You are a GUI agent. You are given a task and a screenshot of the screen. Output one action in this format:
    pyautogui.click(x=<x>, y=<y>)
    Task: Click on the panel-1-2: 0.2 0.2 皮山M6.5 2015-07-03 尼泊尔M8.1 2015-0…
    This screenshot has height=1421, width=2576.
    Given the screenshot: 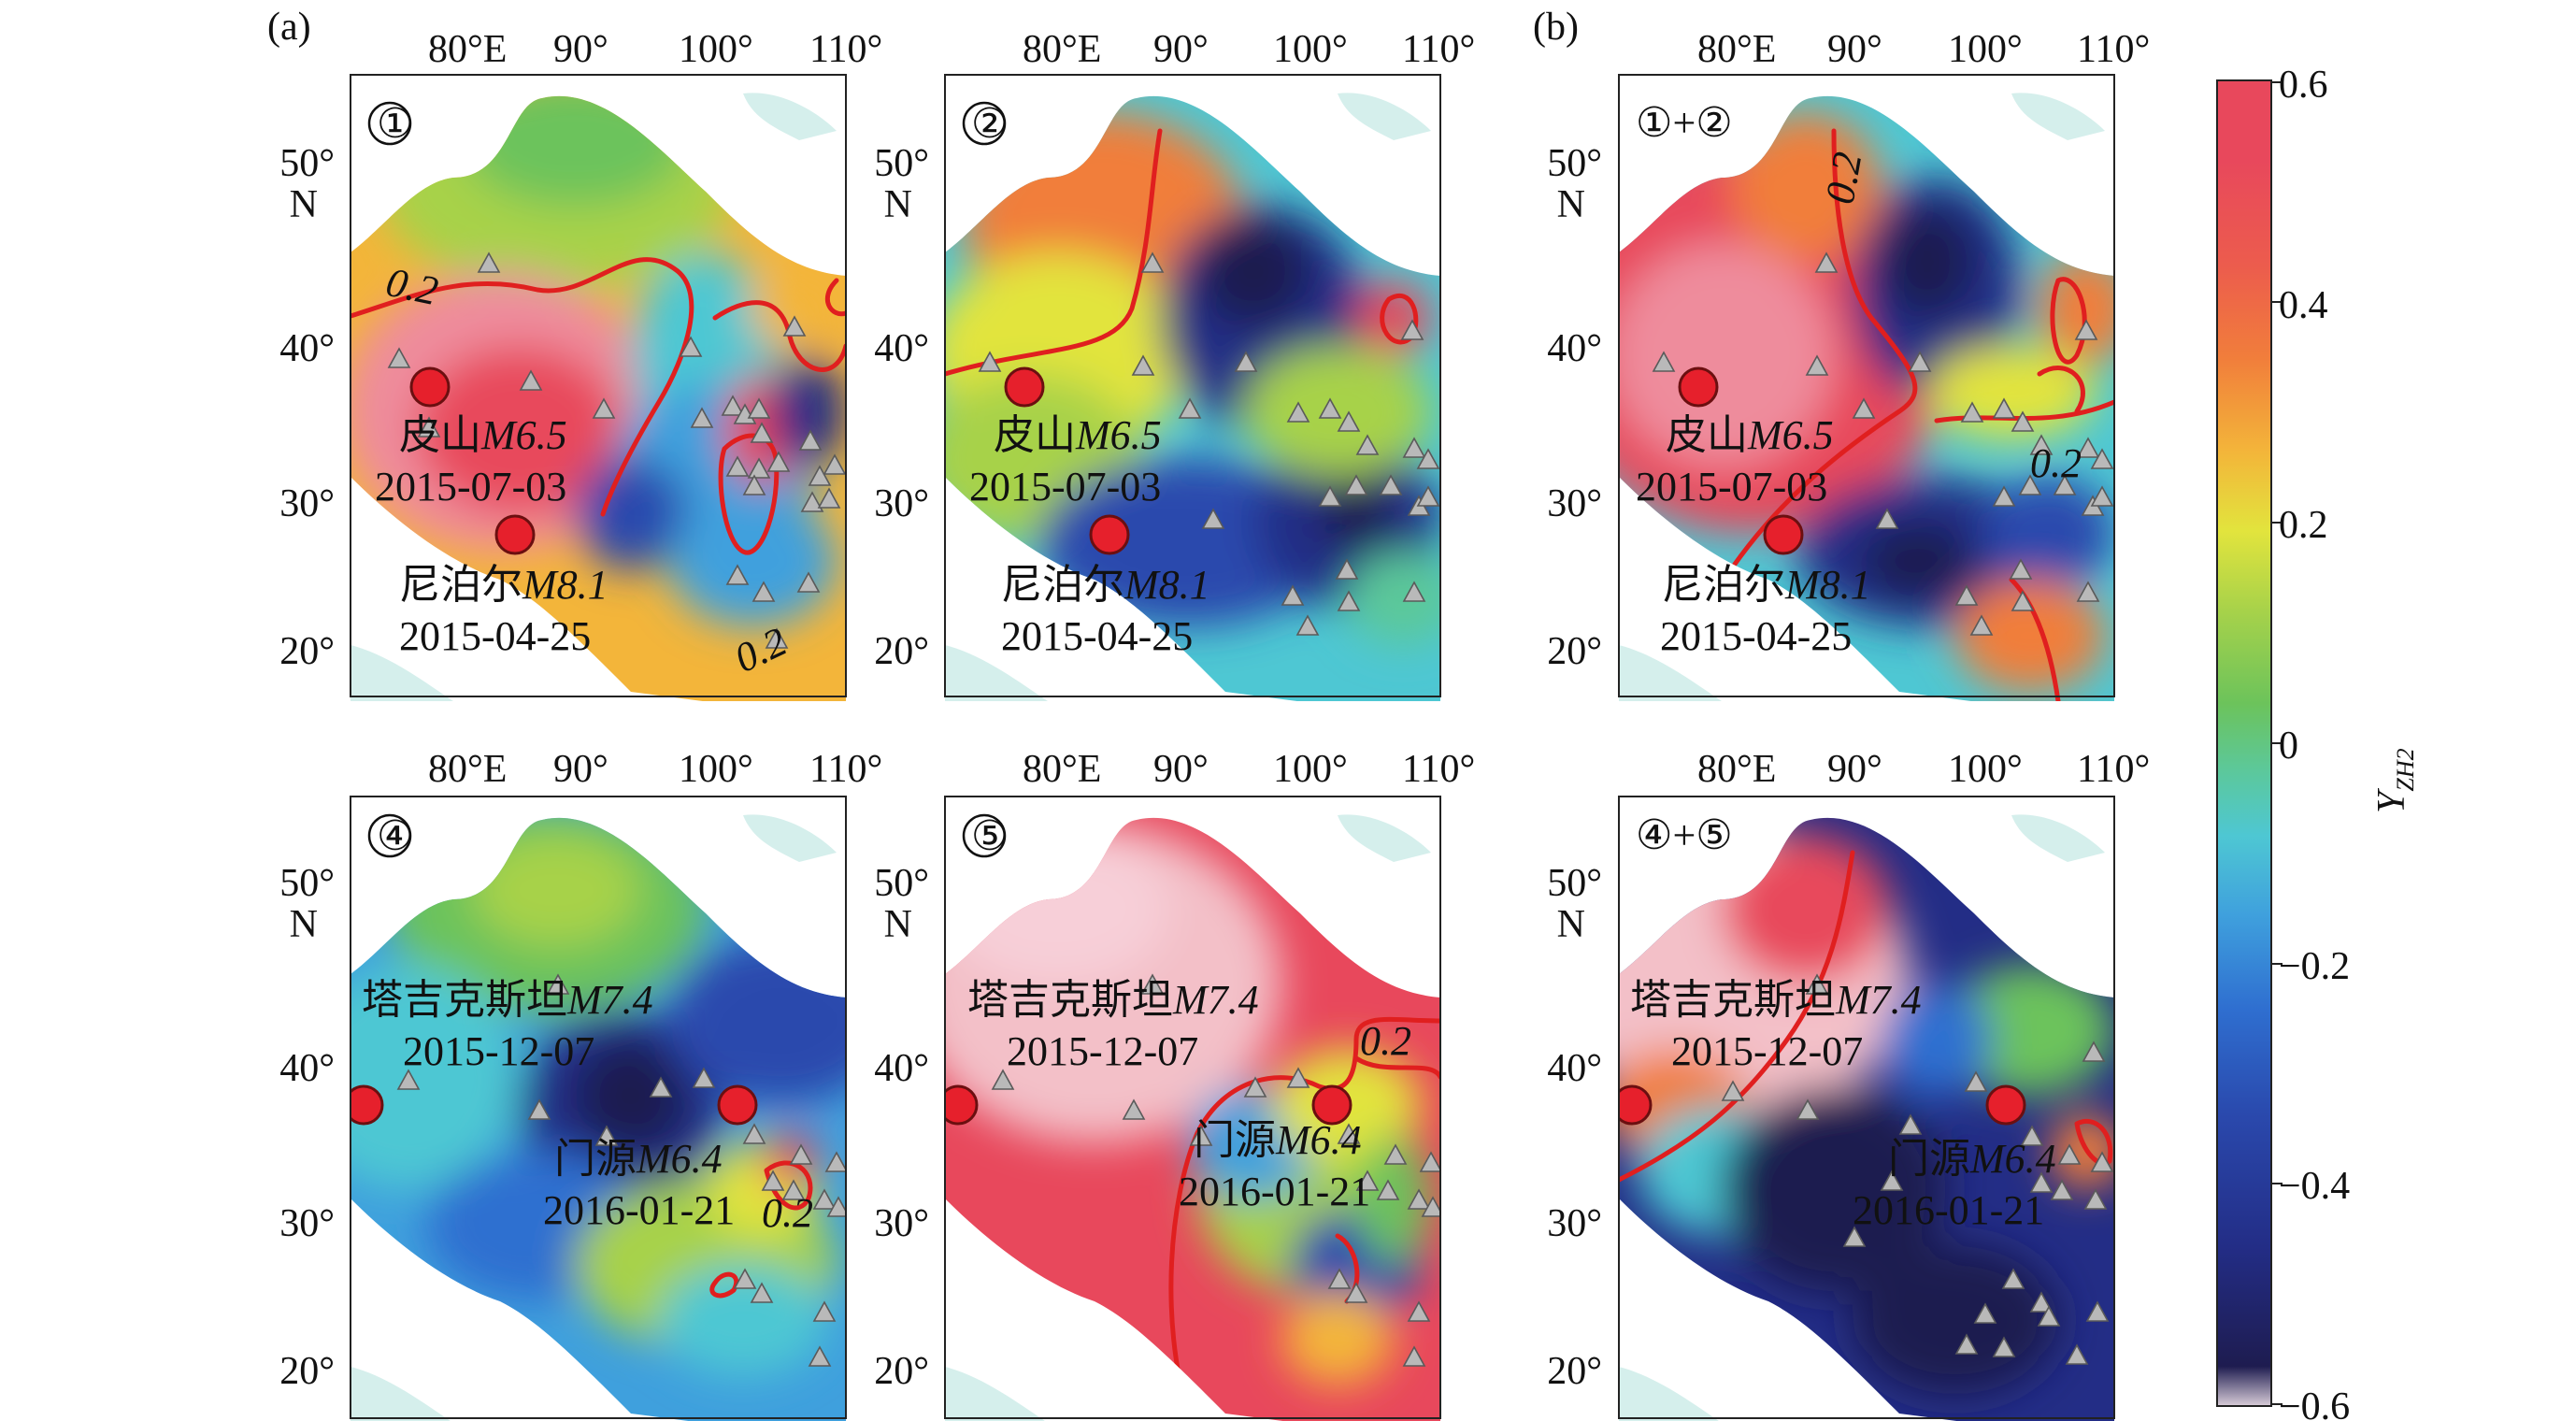 What is the action you would take?
    pyautogui.click(x=1866, y=387)
    